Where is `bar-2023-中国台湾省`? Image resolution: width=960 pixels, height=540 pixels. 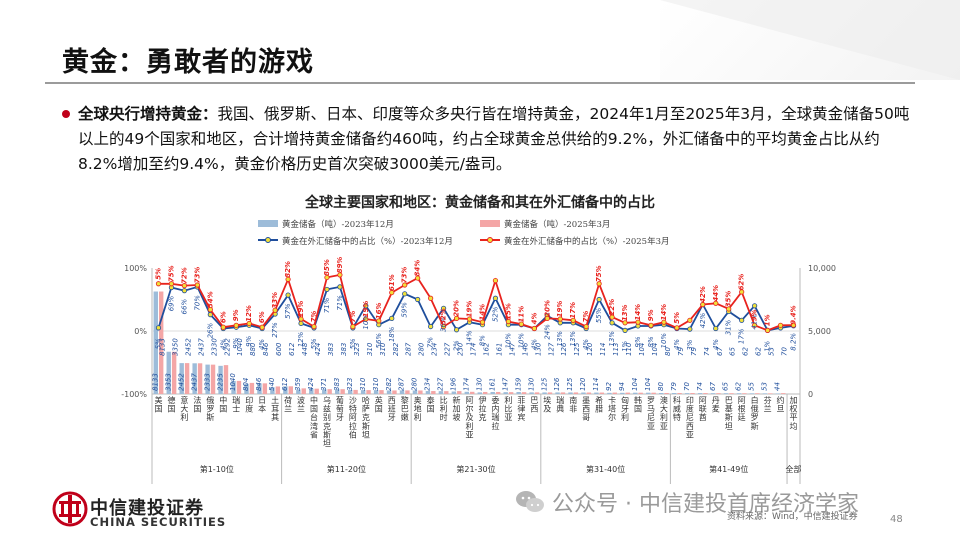 bar-2023-中国台湾省 is located at coordinates (311, 391).